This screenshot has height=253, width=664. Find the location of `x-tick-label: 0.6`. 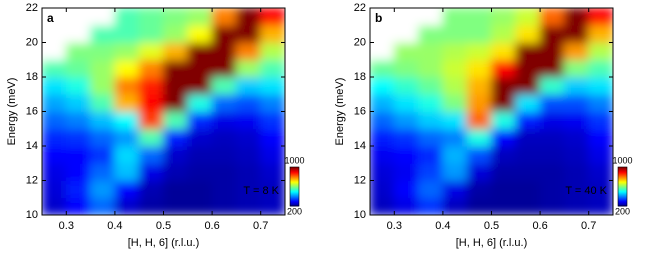

x-tick-label: 0.6 is located at coordinates (211, 226).